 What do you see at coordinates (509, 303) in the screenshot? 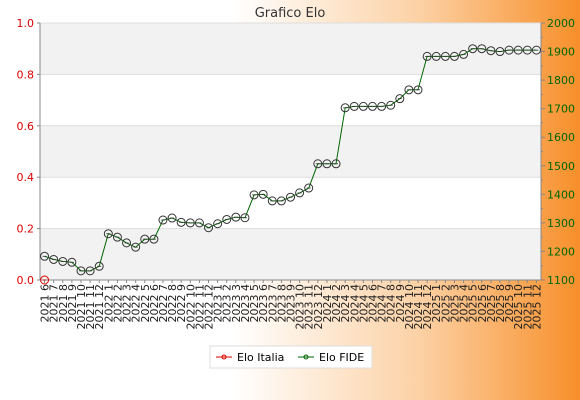
I see `x-tick-label: 2025 9` at bounding box center [509, 303].